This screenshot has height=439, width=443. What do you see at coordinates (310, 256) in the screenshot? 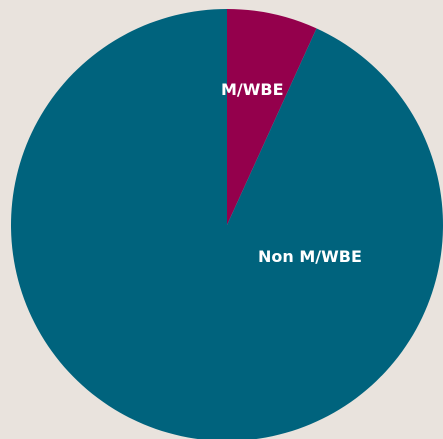
I see `slice-label-non-mwbe: Non M/WBE` at bounding box center [310, 256].